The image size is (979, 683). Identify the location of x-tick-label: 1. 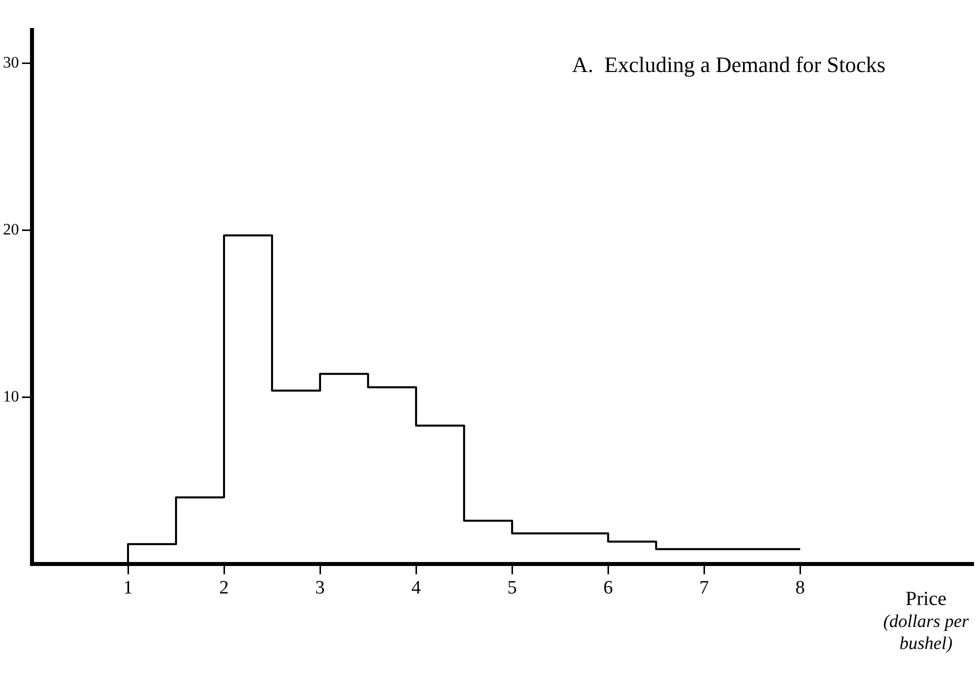
(128, 588).